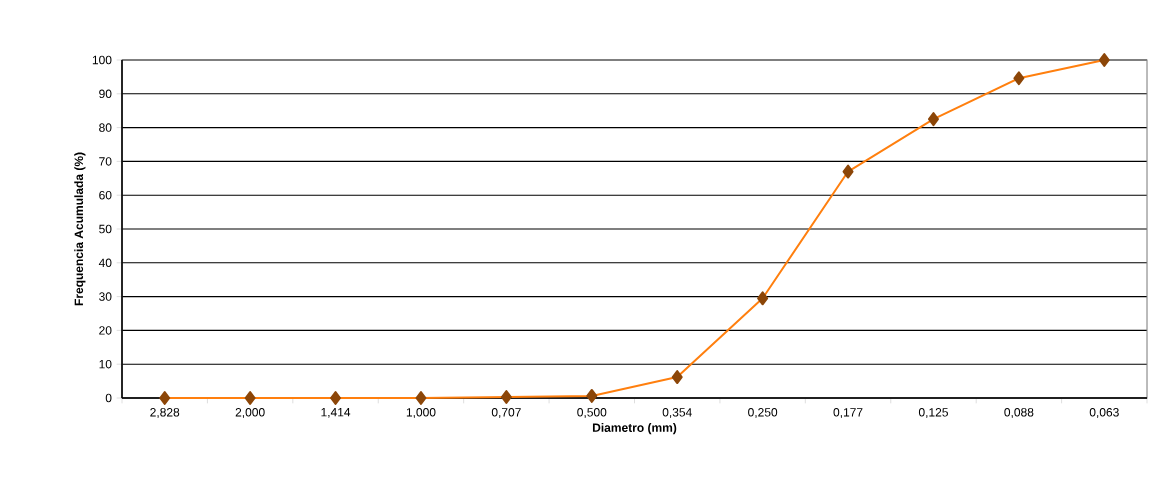  What do you see at coordinates (105, 263) in the screenshot?
I see `y-tick-label: 40` at bounding box center [105, 263].